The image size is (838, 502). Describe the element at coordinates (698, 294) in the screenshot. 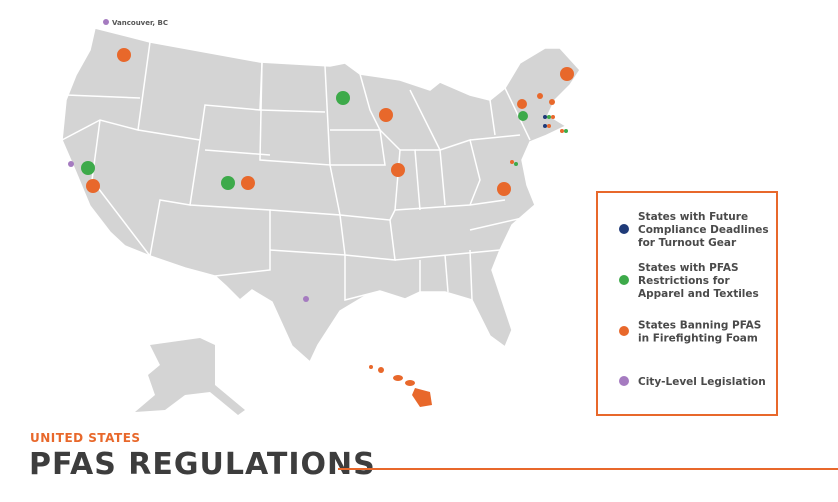

I see `legend-label: Apparel and Textiles` at that location.